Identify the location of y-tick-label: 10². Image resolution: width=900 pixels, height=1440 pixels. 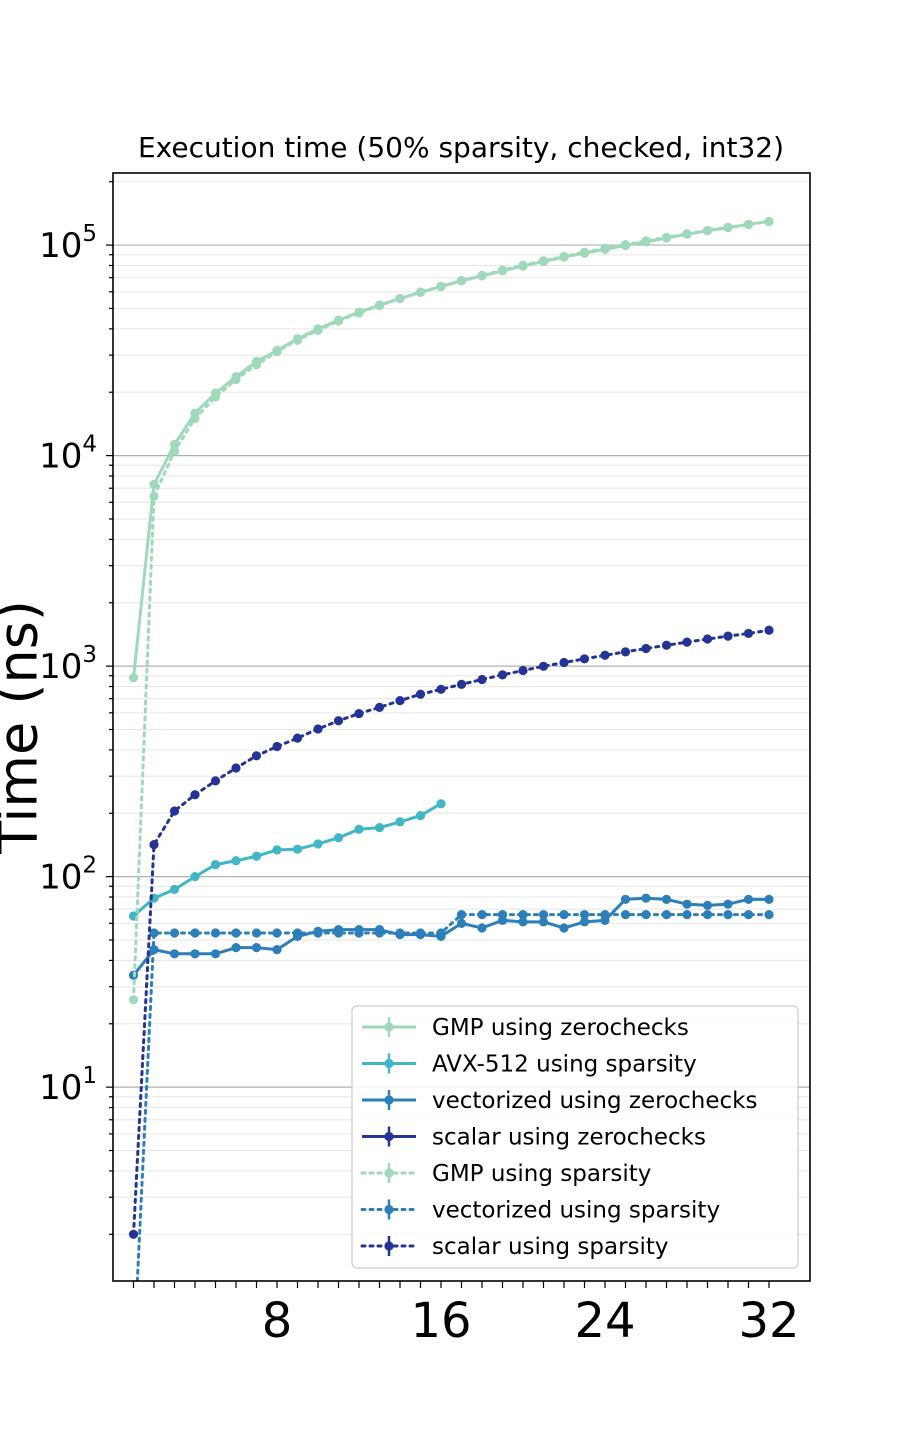
(68, 875).